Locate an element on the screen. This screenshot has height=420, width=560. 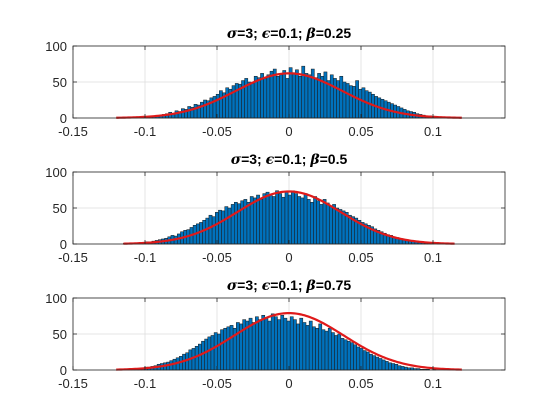
subplot-title: σ=3; ϵ=0.1; β=0.5 is located at coordinates (289, 159).